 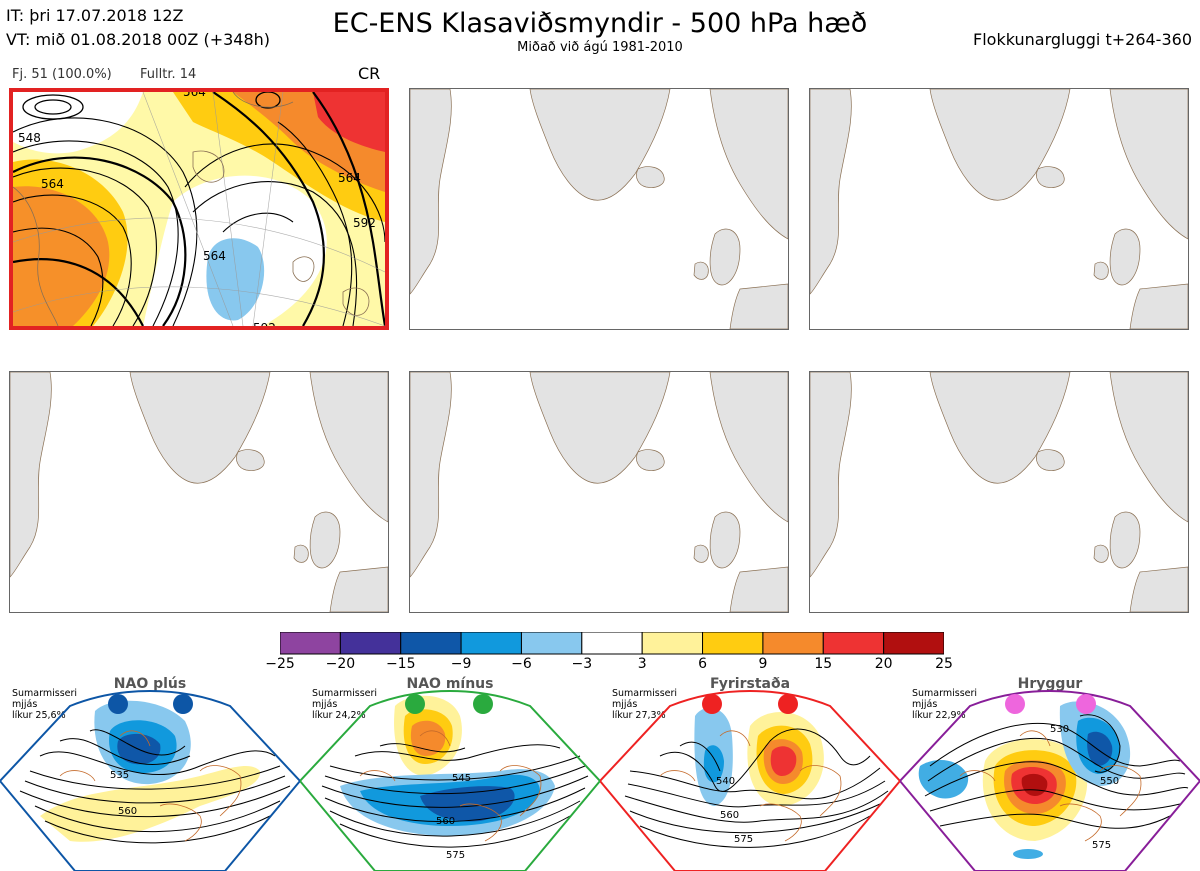 I want to click on colorbar-tick-label: 3, so click(x=642, y=664).